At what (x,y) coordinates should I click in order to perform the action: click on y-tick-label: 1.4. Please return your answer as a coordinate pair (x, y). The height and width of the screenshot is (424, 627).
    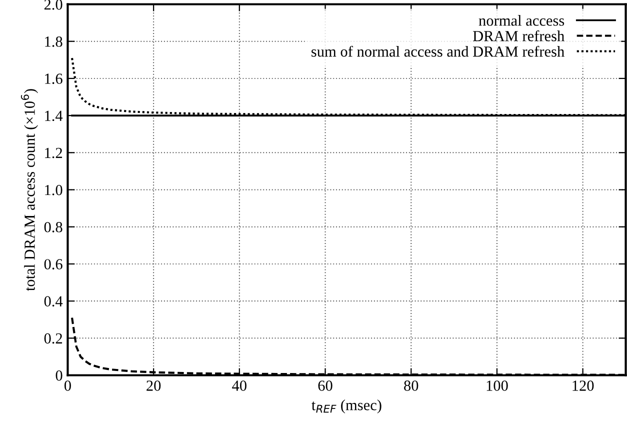
    Looking at the image, I should click on (54, 116).